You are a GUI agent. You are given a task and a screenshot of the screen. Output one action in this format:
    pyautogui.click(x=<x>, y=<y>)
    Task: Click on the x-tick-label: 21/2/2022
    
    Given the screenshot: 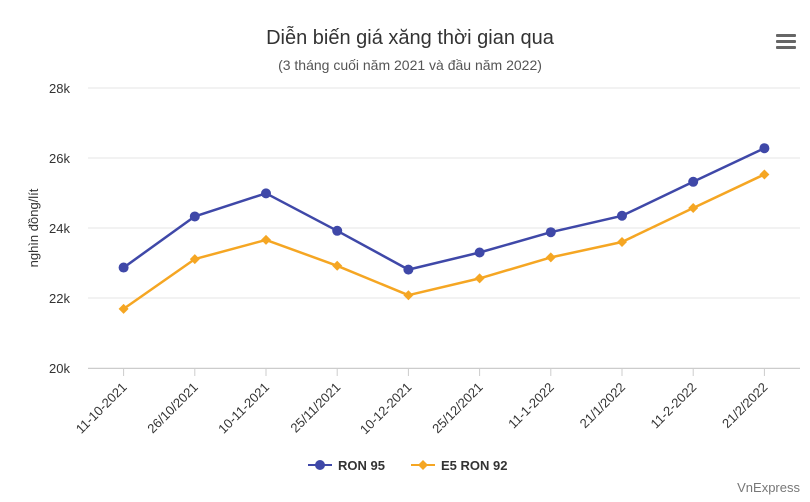 What is the action you would take?
    pyautogui.click(x=745, y=406)
    